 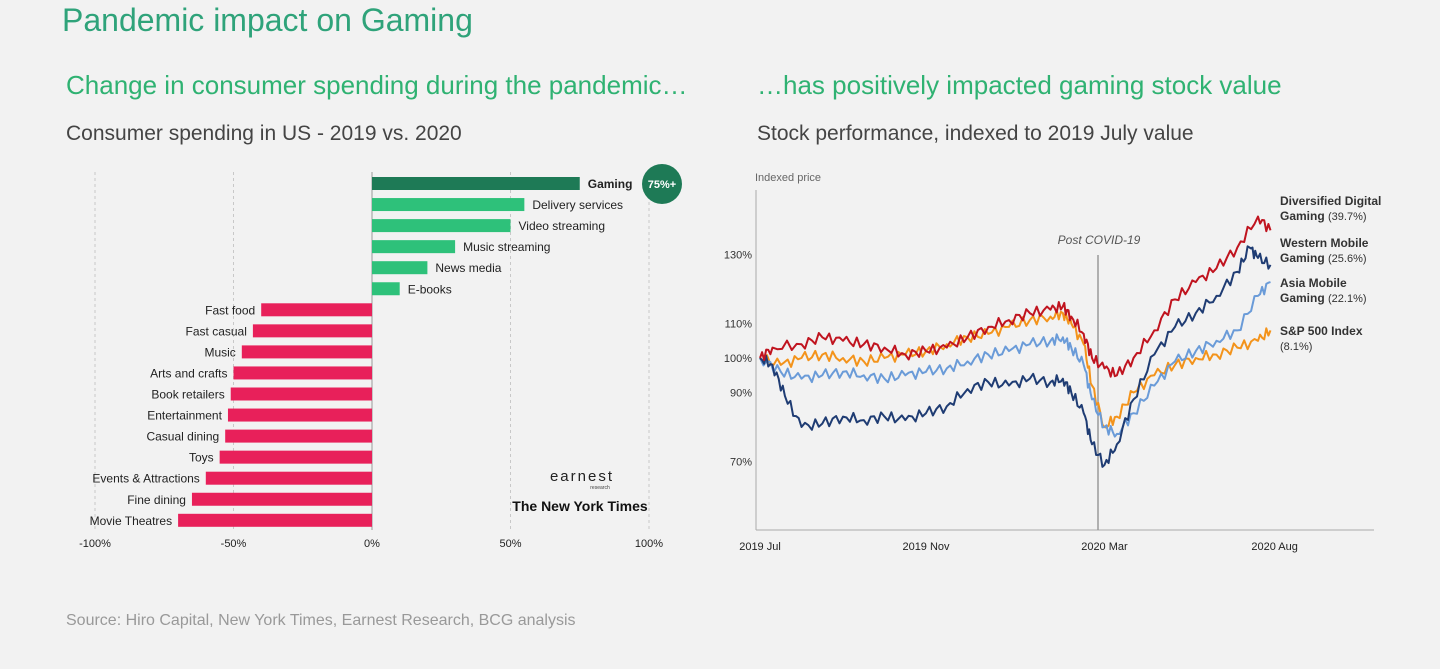 I want to click on bar-label: Music, so click(x=219, y=352).